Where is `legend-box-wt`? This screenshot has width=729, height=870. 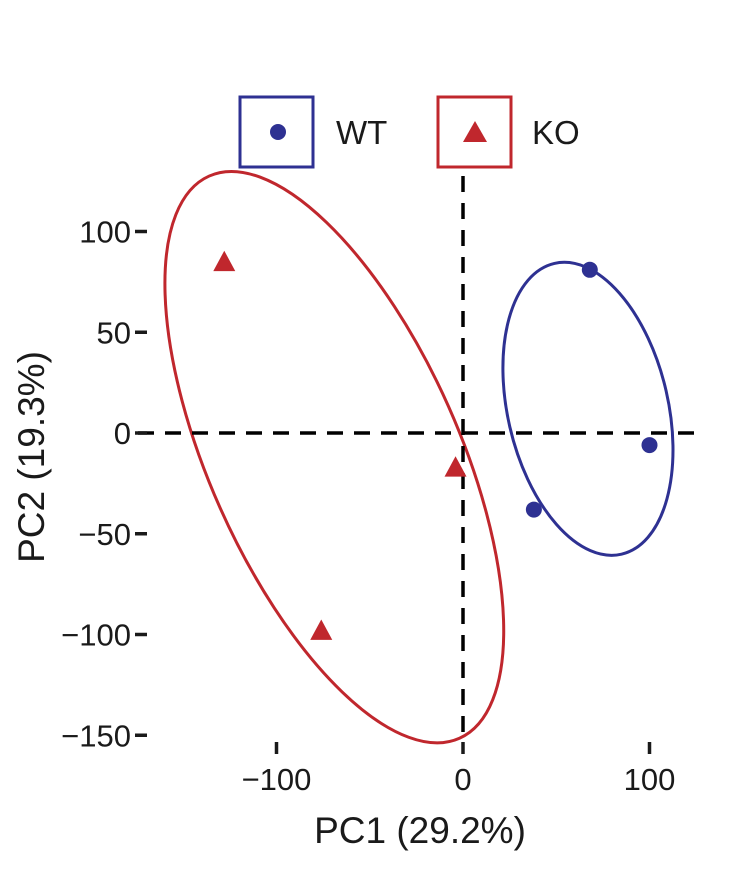
legend-box-wt is located at coordinates (276, 132).